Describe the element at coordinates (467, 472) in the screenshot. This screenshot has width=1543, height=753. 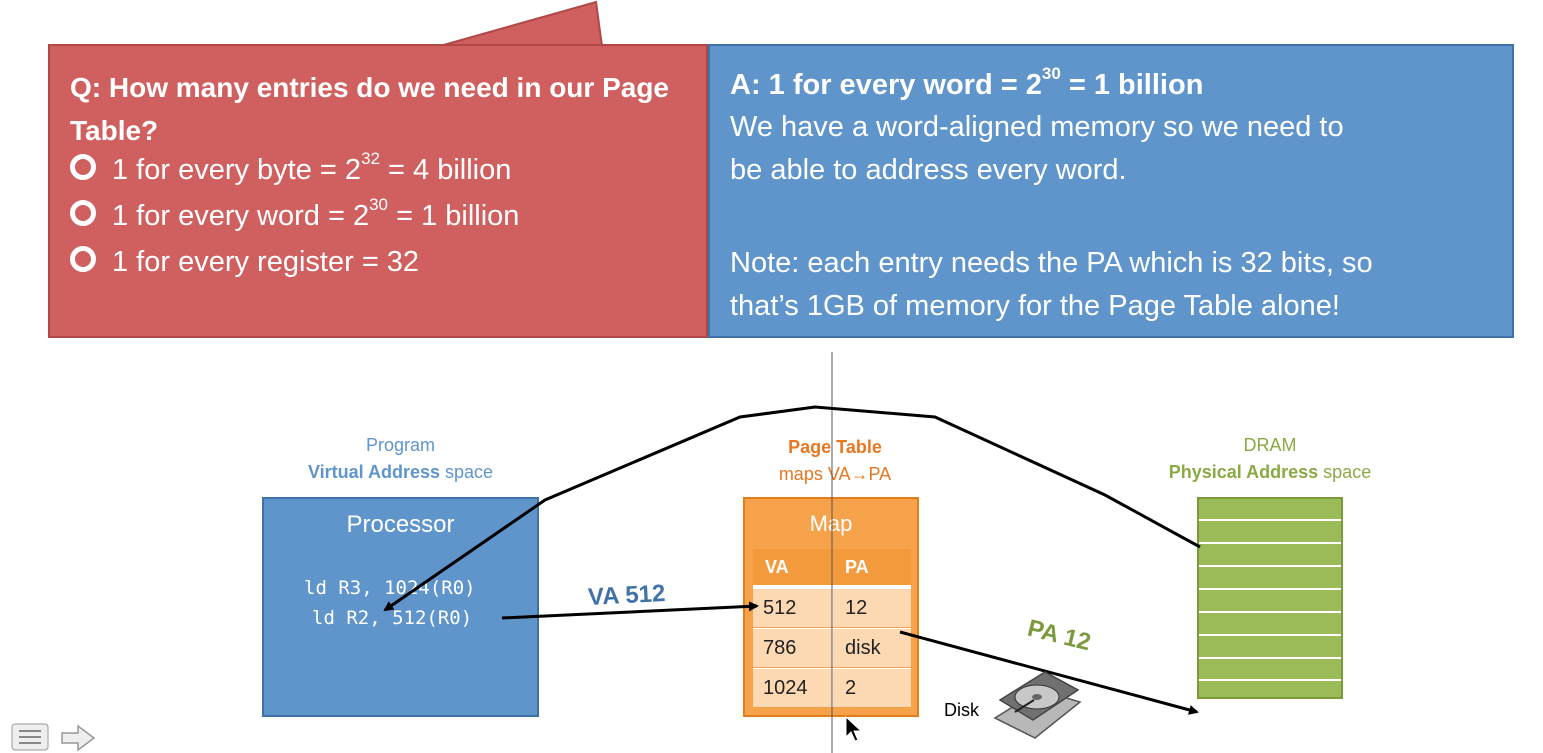
I see `program-caption-rest: space` at that location.